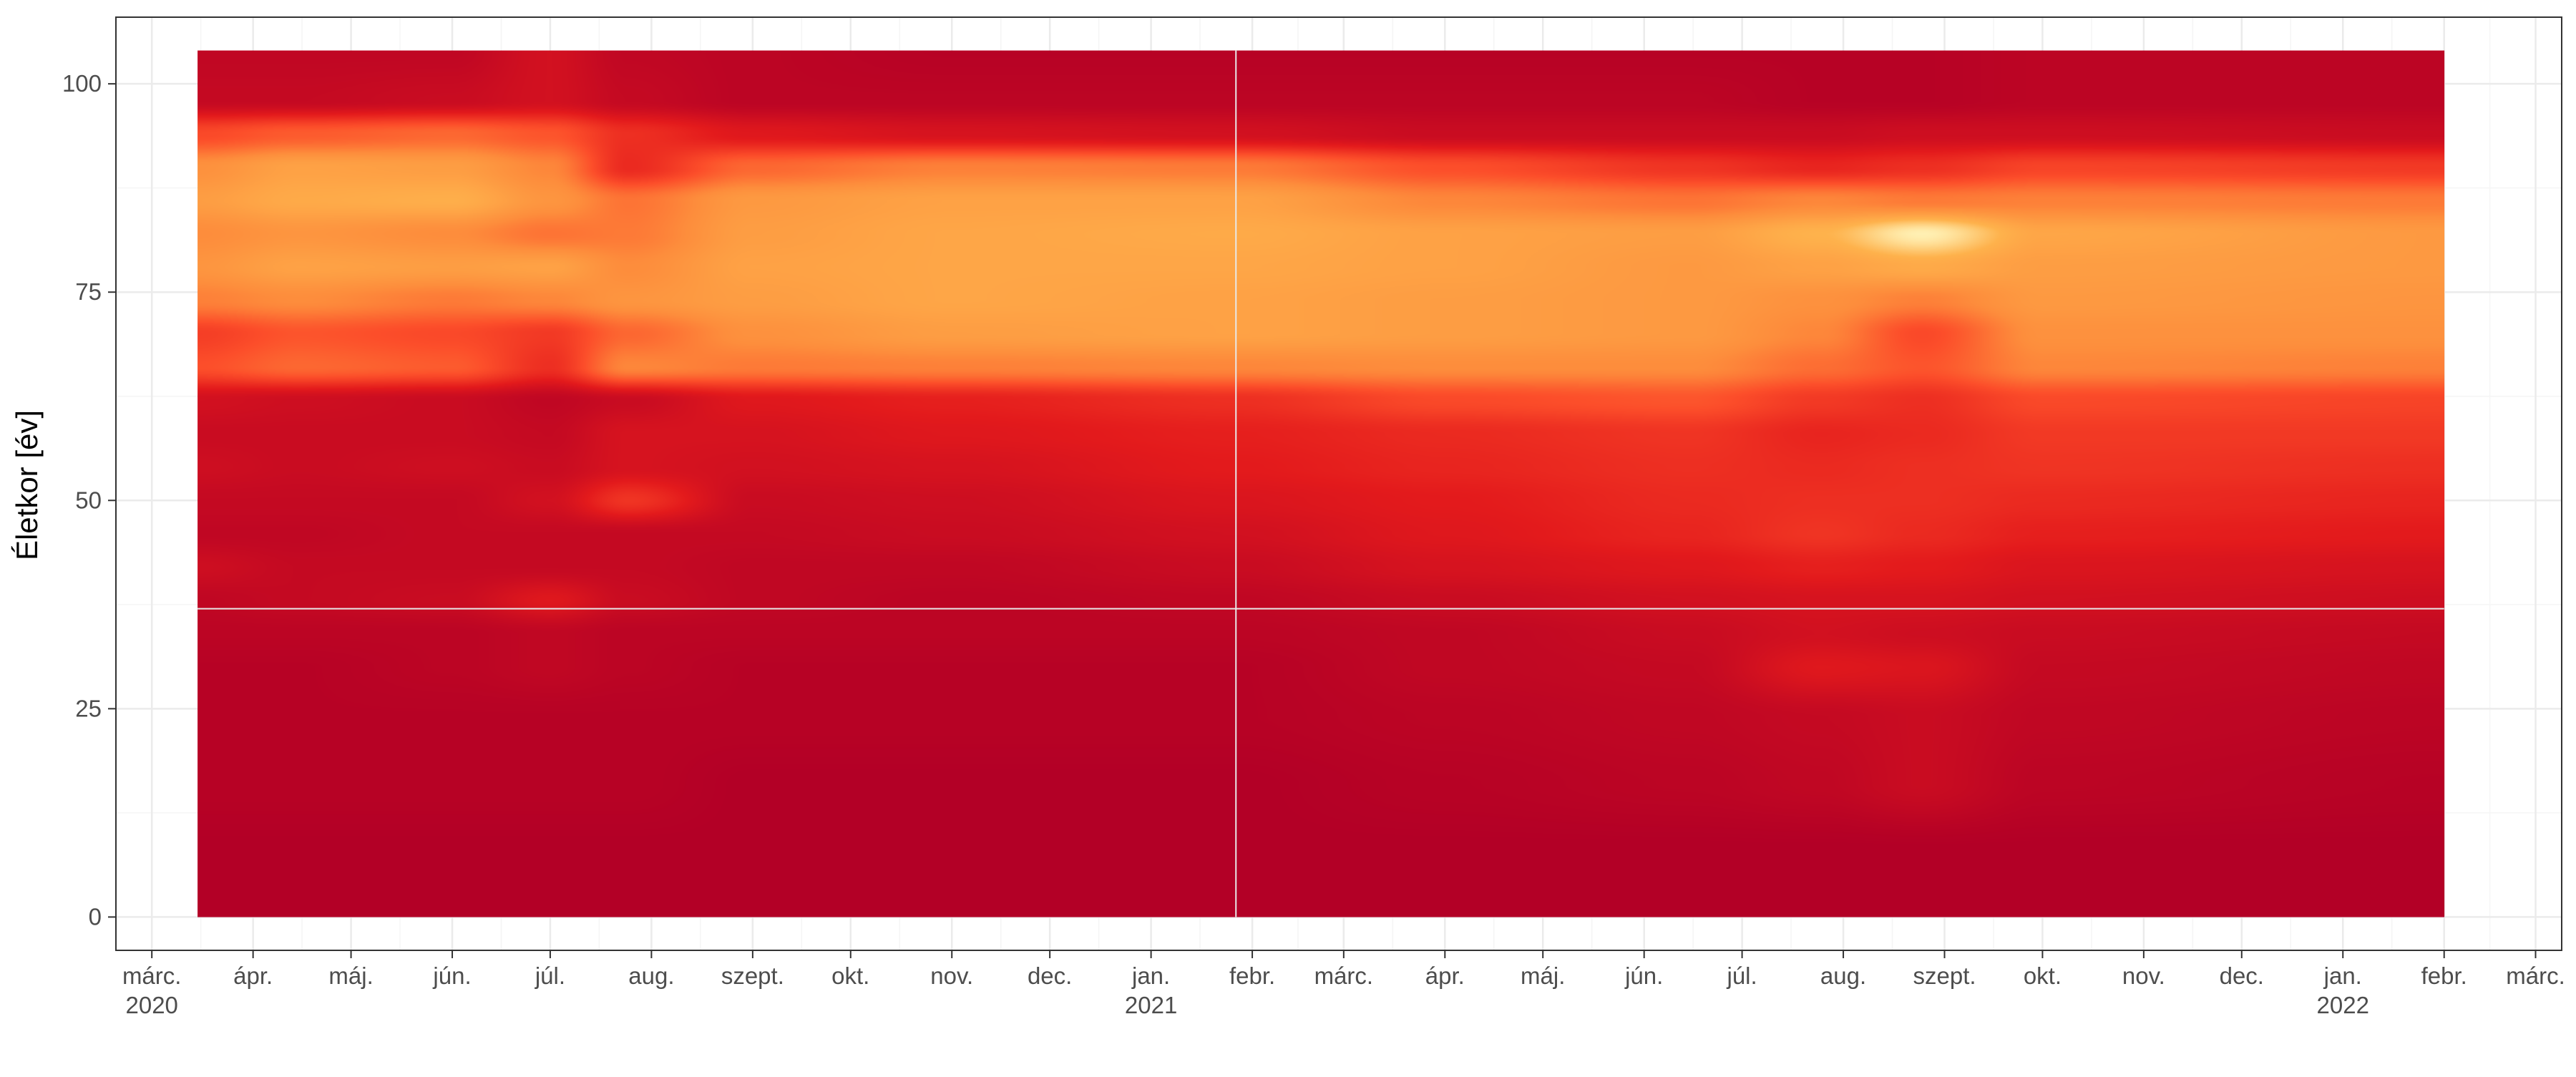  Describe the element at coordinates (27, 485) in the screenshot. I see `y-axis-title: Életkor [év]` at that location.